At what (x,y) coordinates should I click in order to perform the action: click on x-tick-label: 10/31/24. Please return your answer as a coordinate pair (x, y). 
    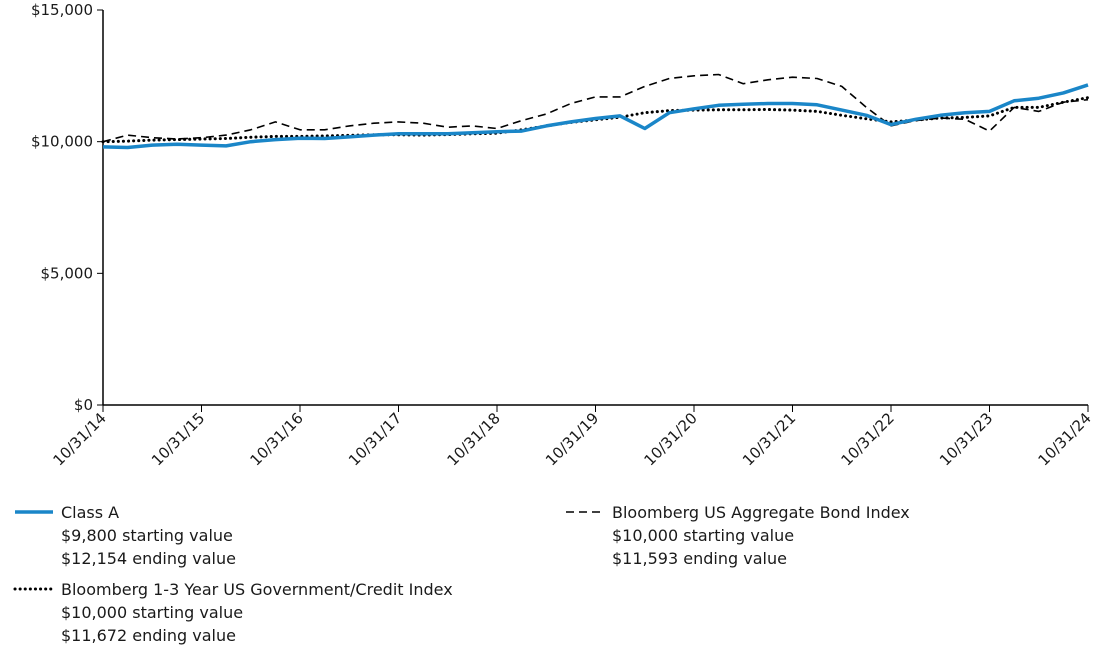
    Looking at the image, I should click on (1064, 439).